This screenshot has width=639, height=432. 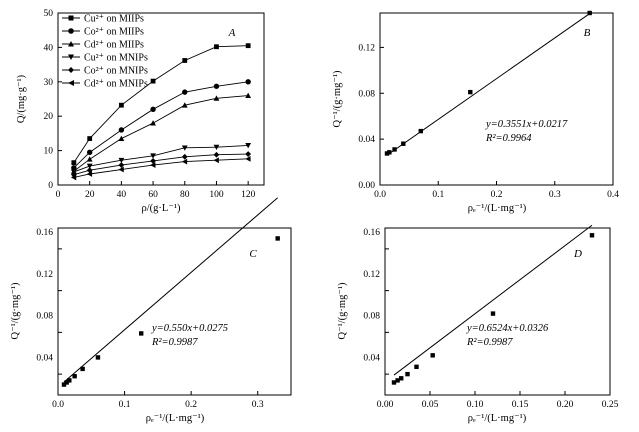 What do you see at coordinates (49, 100) in the screenshot?
I see `y-tick-labels: 0 10 20 30 40 50` at bounding box center [49, 100].